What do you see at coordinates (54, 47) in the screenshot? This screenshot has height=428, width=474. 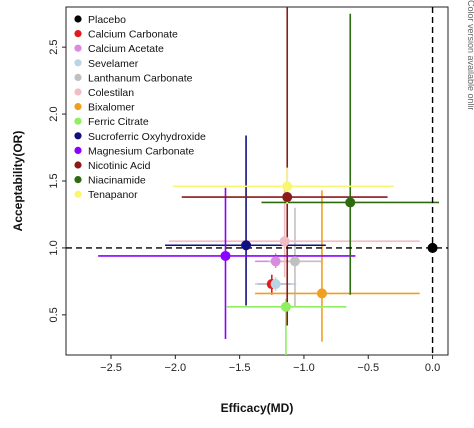 I see `y-tick-label-4: 2.5` at bounding box center [54, 47].